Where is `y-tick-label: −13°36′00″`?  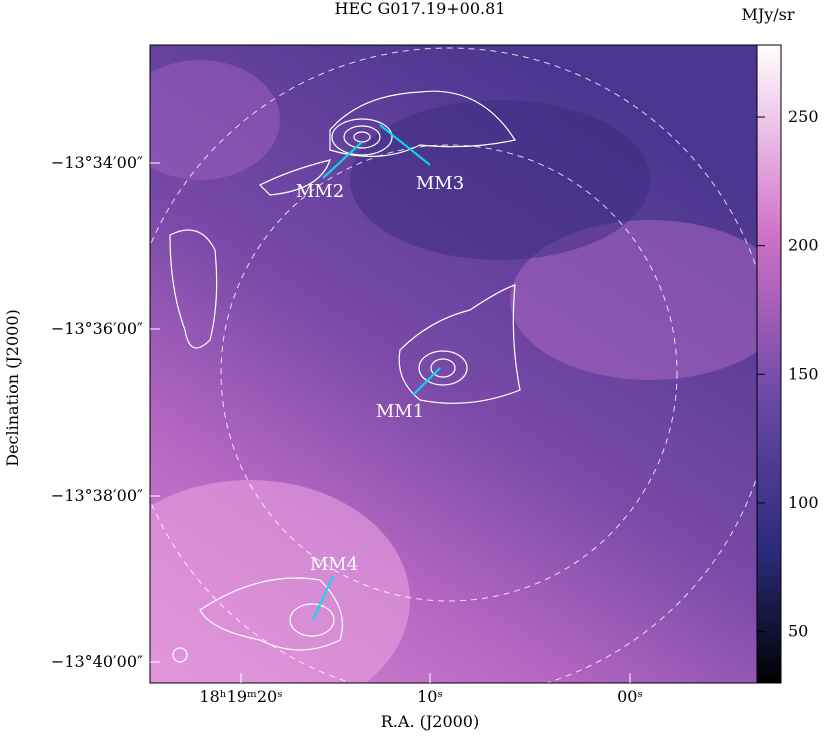
y-tick-label: −13°36′00″ is located at coordinates (97, 328).